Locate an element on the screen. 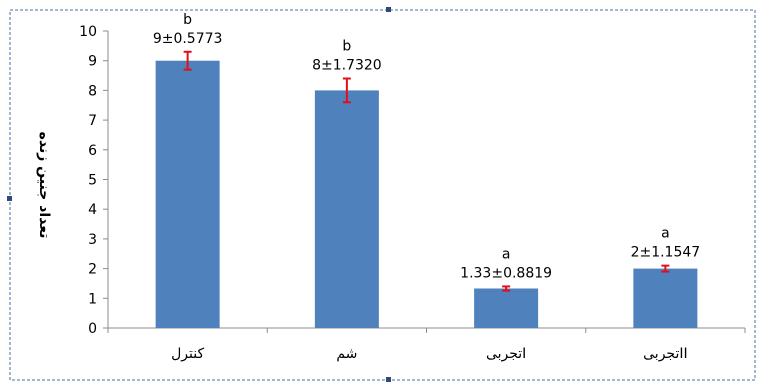 The height and width of the screenshot is (385, 759). x-tick-label: تجربیI is located at coordinates (506, 354).